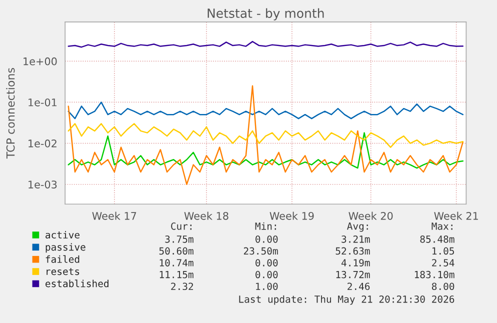 The width and height of the screenshot is (497, 323). I want to click on text: 8.00, so click(443, 286).